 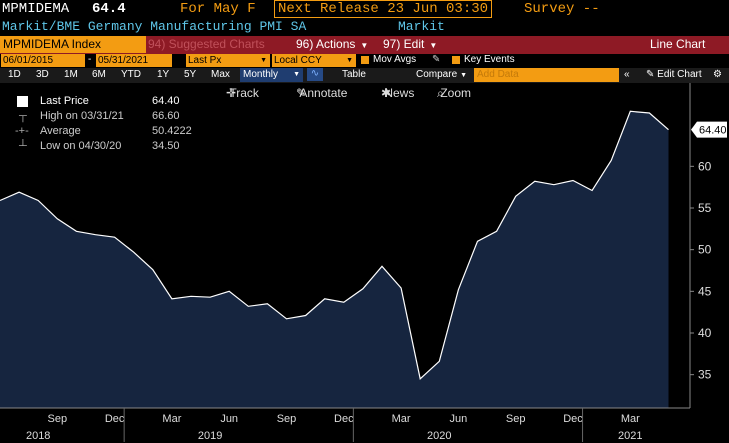 I want to click on x-year-label: 2021, so click(x=630, y=436).